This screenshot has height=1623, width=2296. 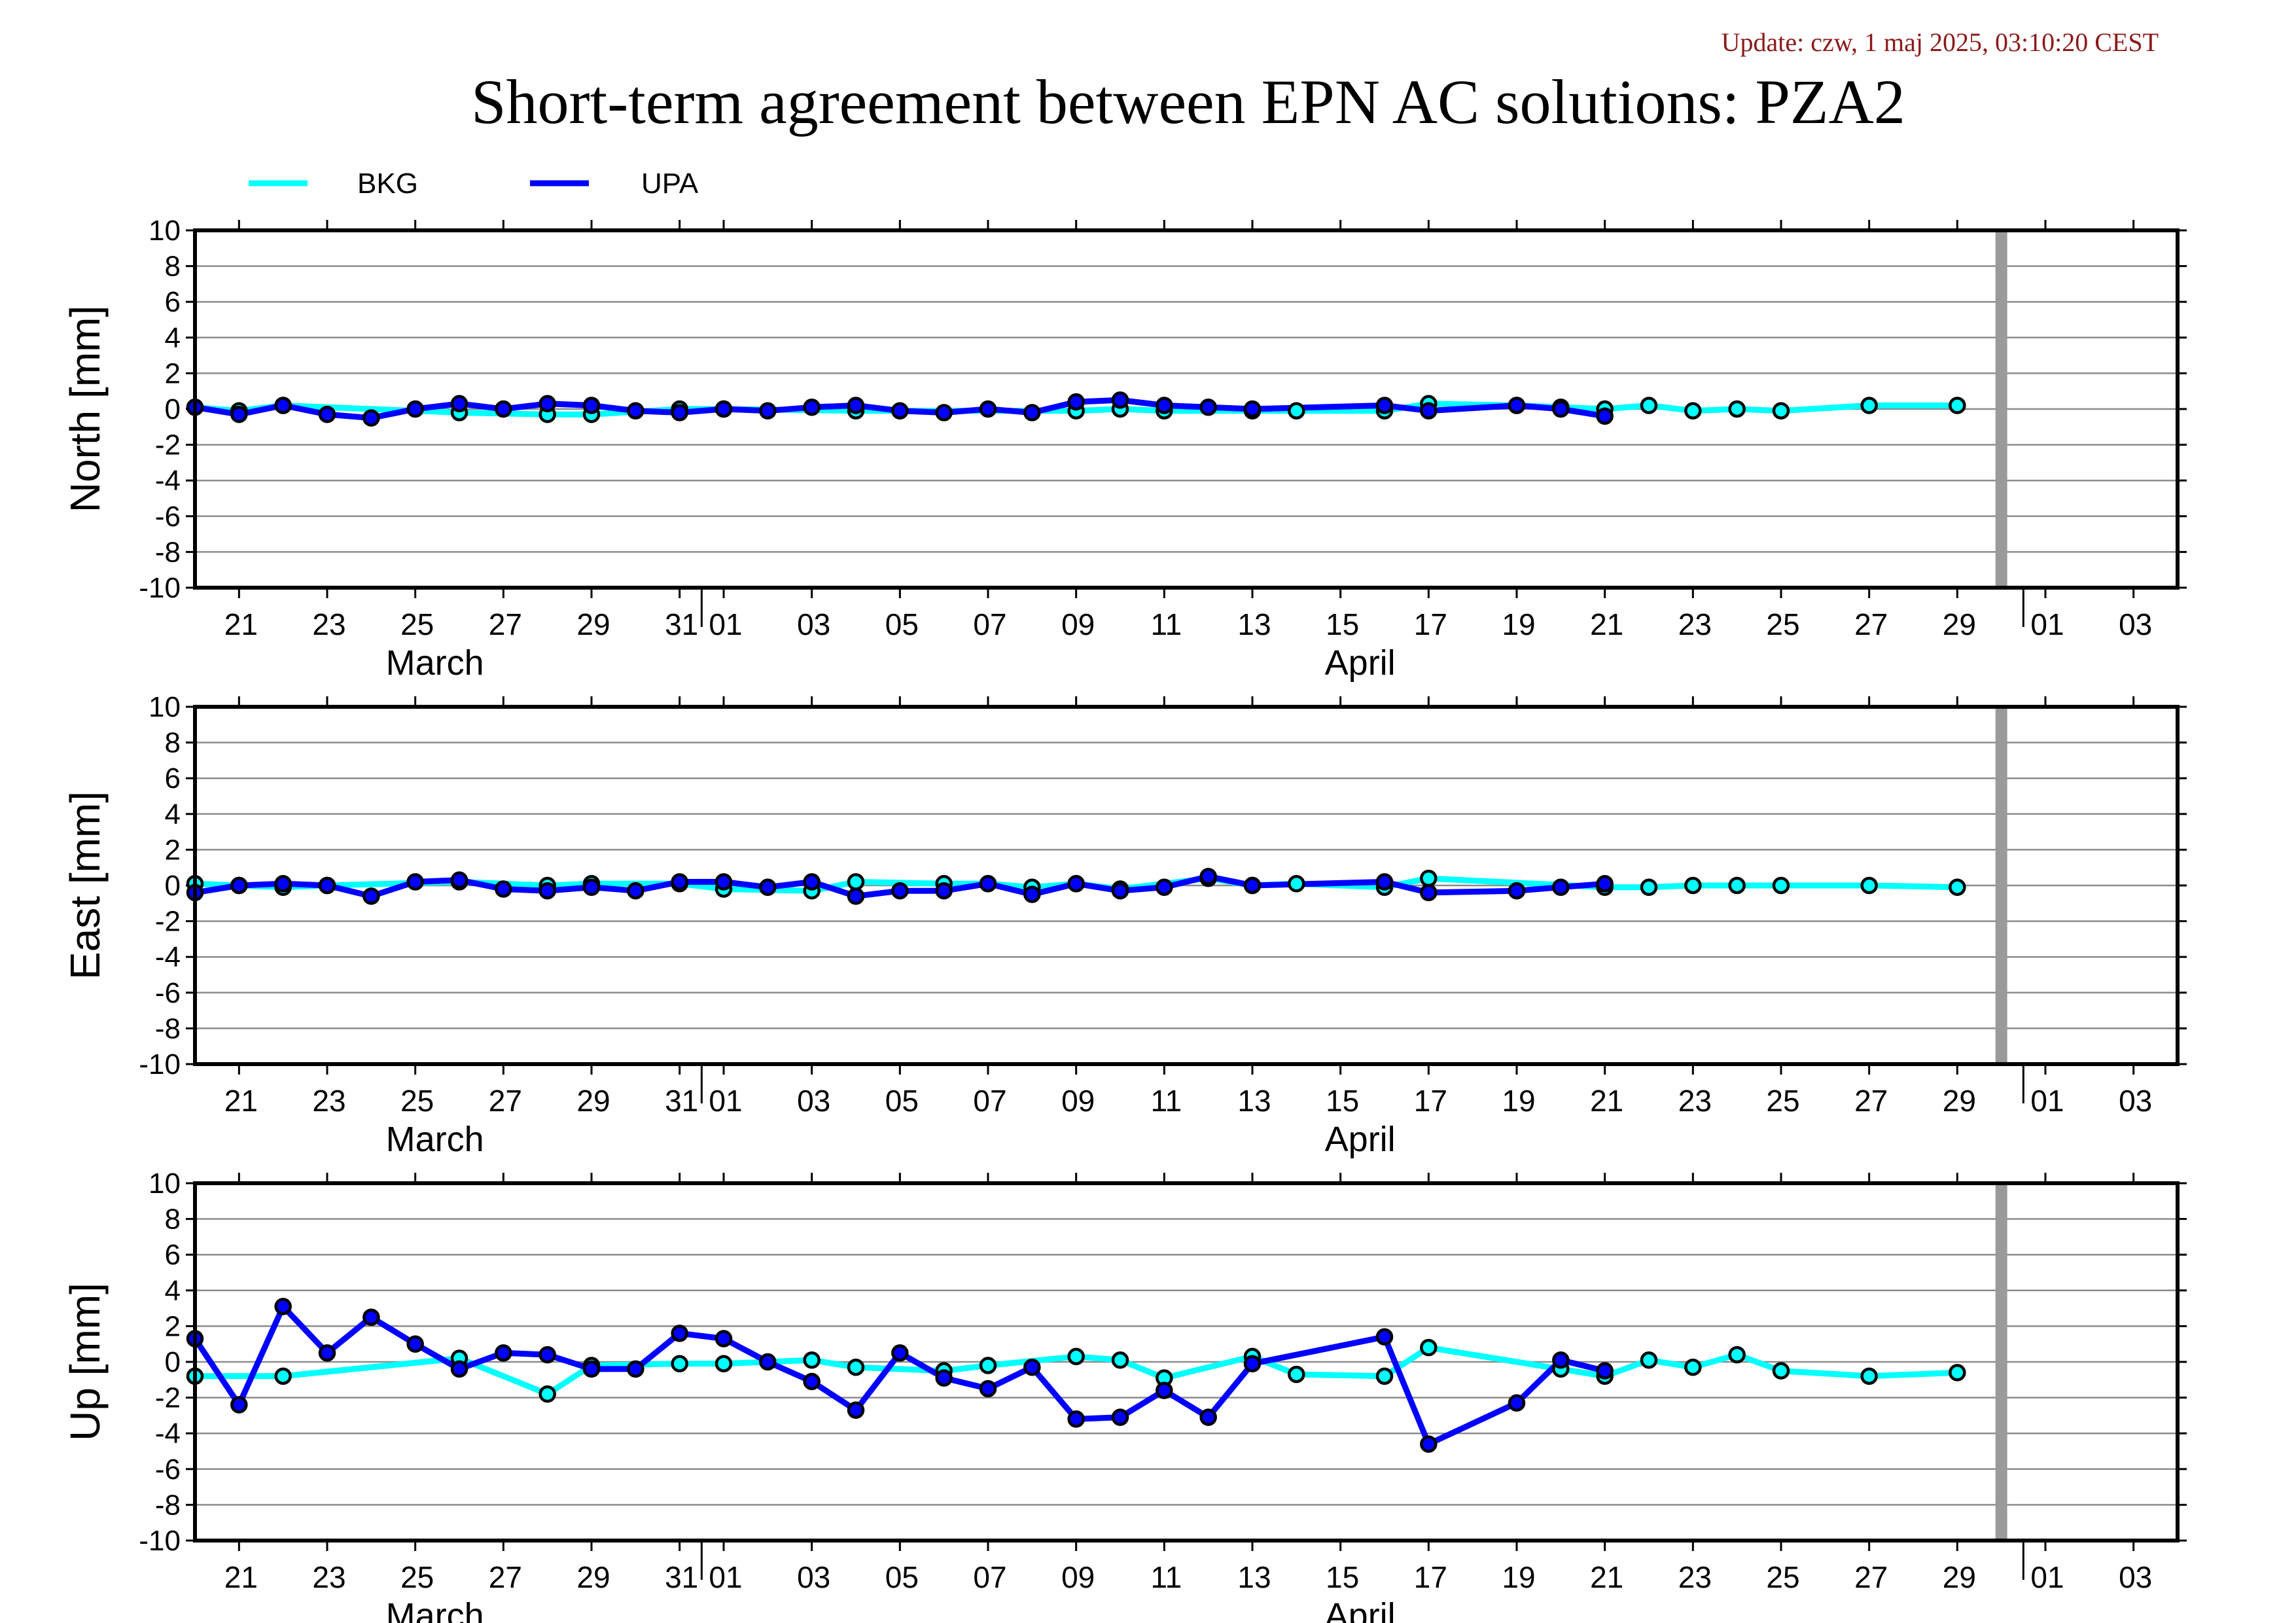 I want to click on x-tick-label: 27, so click(x=1871, y=1577).